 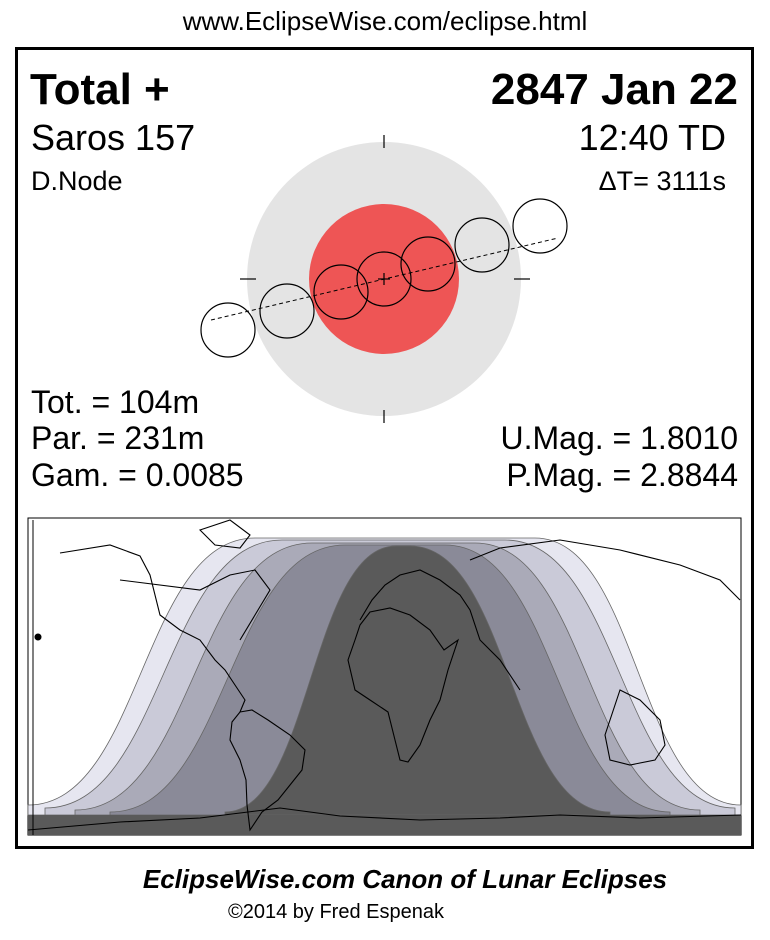 What do you see at coordinates (384, 825) in the screenshot?
I see `map-south-strip` at bounding box center [384, 825].